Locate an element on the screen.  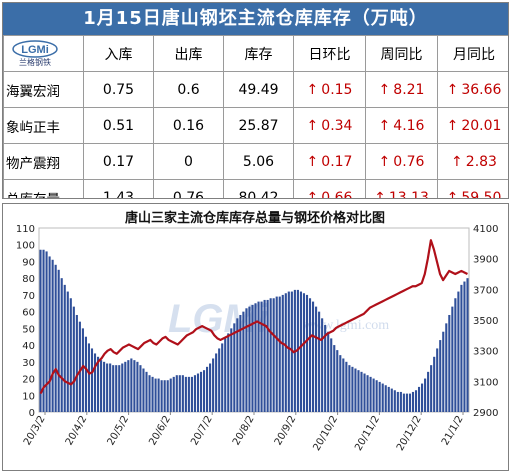
cell-out: 0 is located at coordinates (188, 161).